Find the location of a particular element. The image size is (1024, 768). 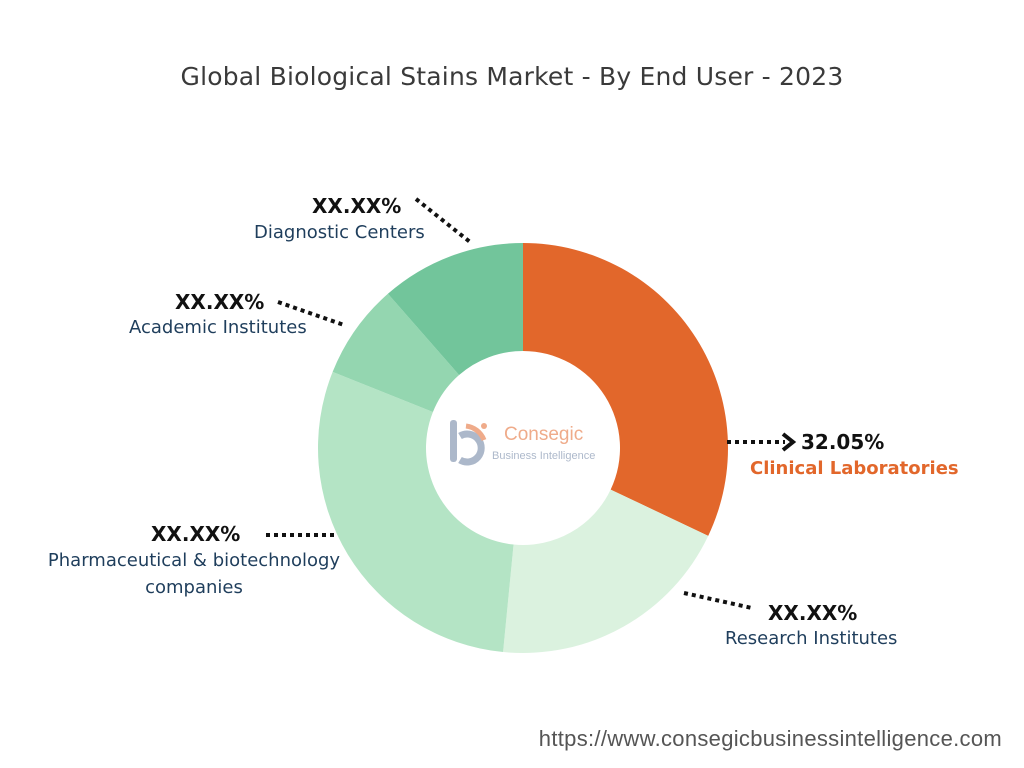

donut-slice-academic-institutes is located at coordinates (396, 353).